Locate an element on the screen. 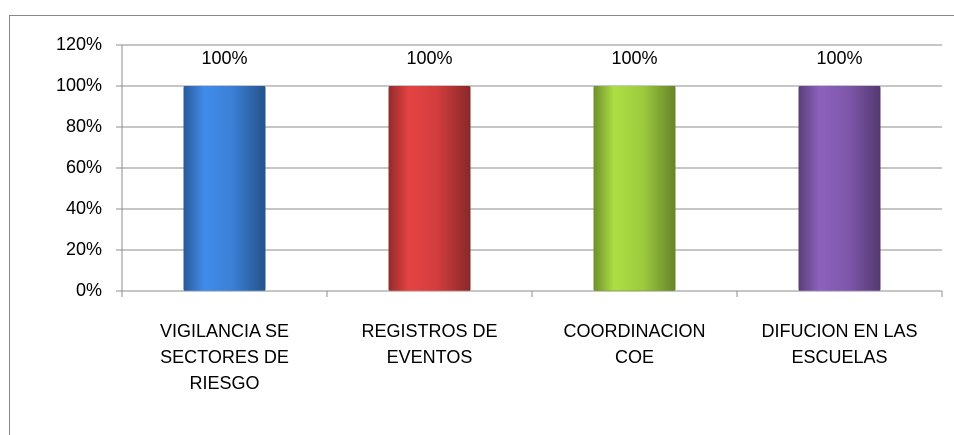 Image resolution: width=954 pixels, height=435 pixels. x-tick-label: DIFUCION EN LAS ESCUELAS is located at coordinates (839, 344).